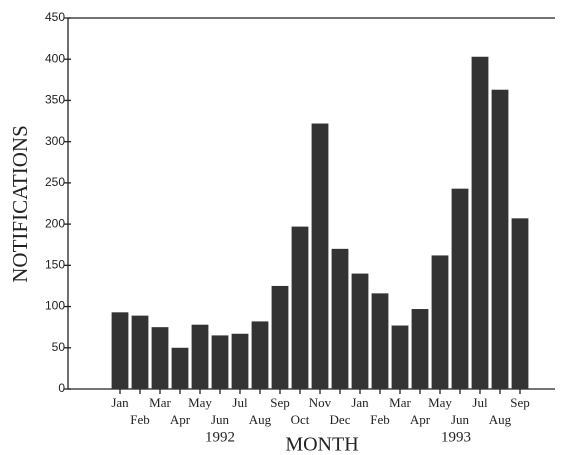 The image size is (569, 455). Describe the element at coordinates (300, 419) in the screenshot. I see `x-tick-label: Oct` at that location.